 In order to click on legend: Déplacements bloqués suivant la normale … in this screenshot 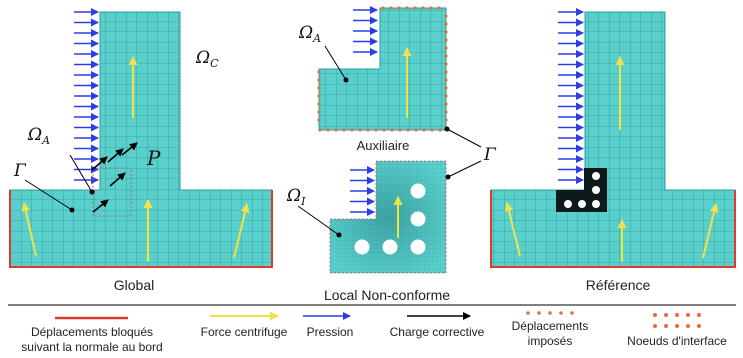, I will do `click(374, 332)`.